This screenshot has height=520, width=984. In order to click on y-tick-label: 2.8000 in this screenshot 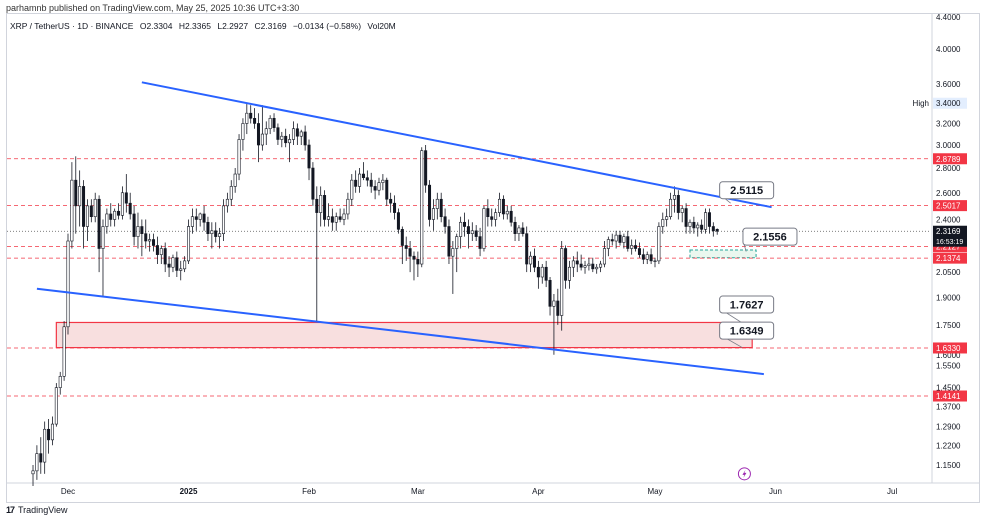, I will do `click(948, 168)`.